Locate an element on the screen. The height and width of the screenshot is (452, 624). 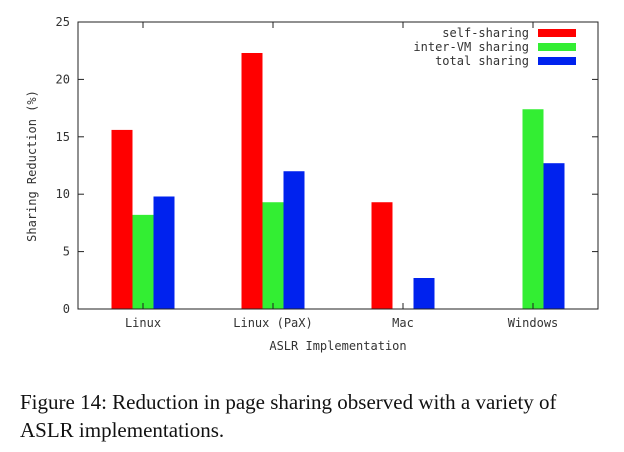
y-tick-label: 5 is located at coordinates (66, 252).